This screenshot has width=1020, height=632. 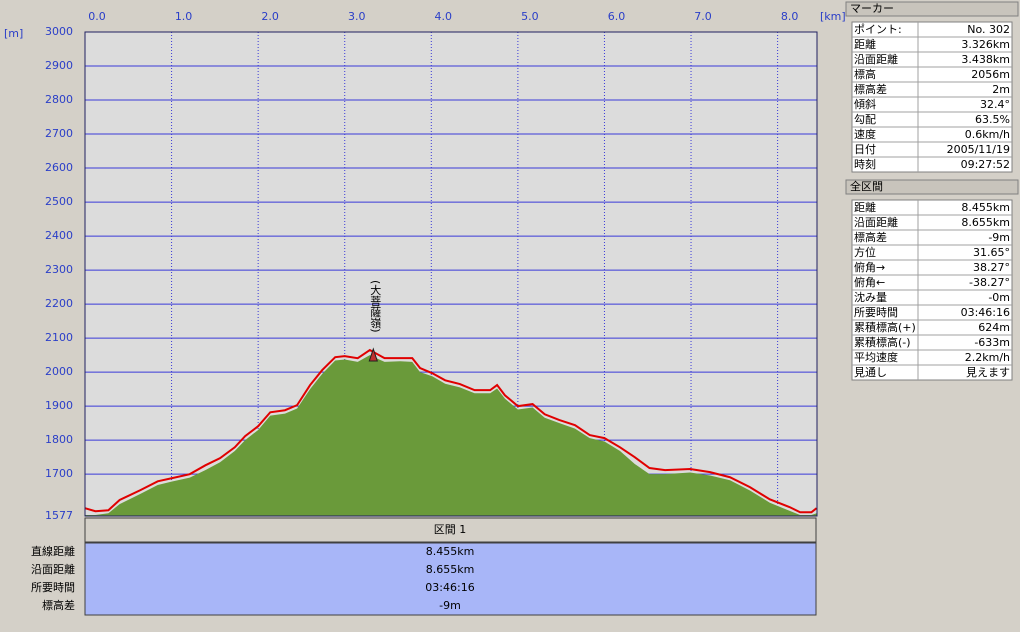 What do you see at coordinates (59, 133) in the screenshot?
I see `y-tick-label: 2700` at bounding box center [59, 133].